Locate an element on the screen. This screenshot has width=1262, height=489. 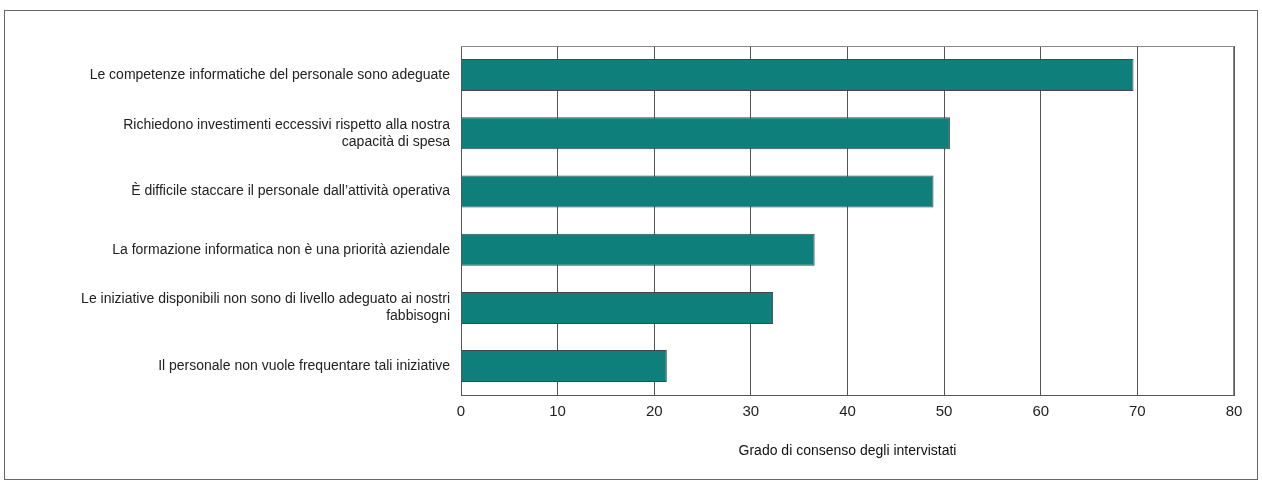
x-tick-label: 0 is located at coordinates (461, 411).